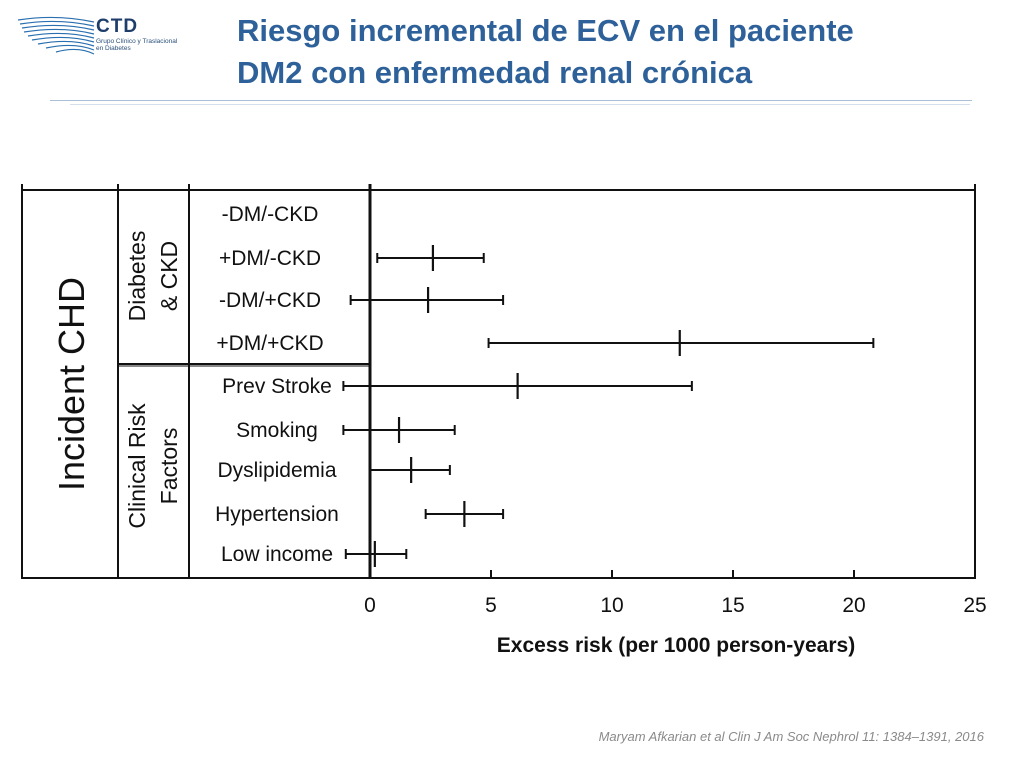 Image resolution: width=1024 pixels, height=768 pixels. I want to click on row-label: Smoking, so click(277, 430).